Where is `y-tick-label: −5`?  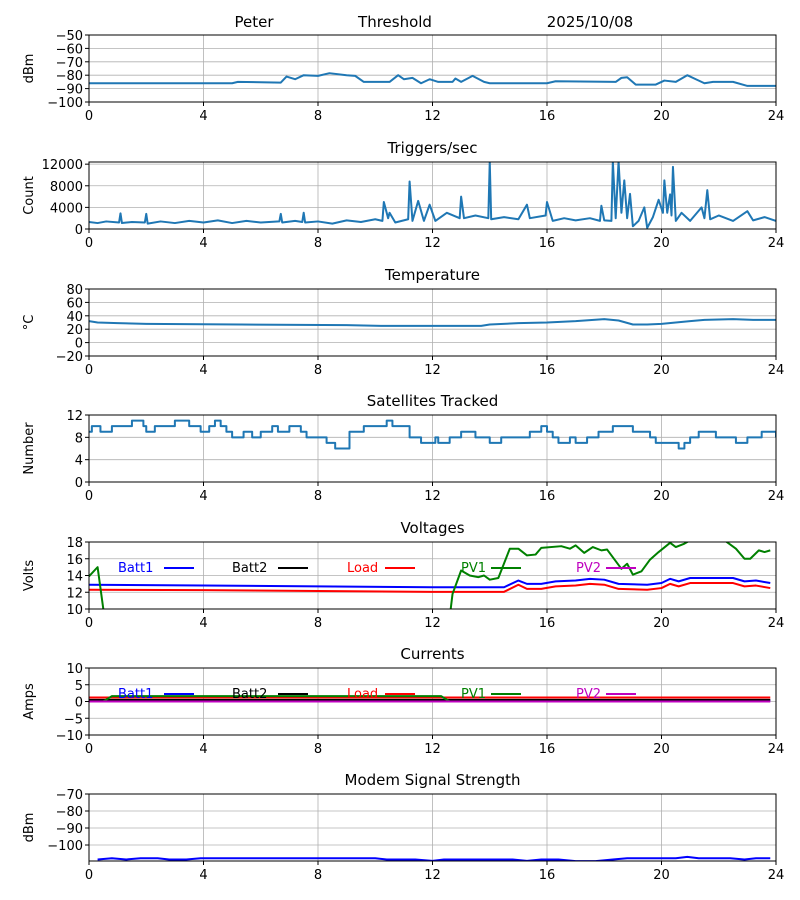 y-tick-label: −5 is located at coordinates (73, 719).